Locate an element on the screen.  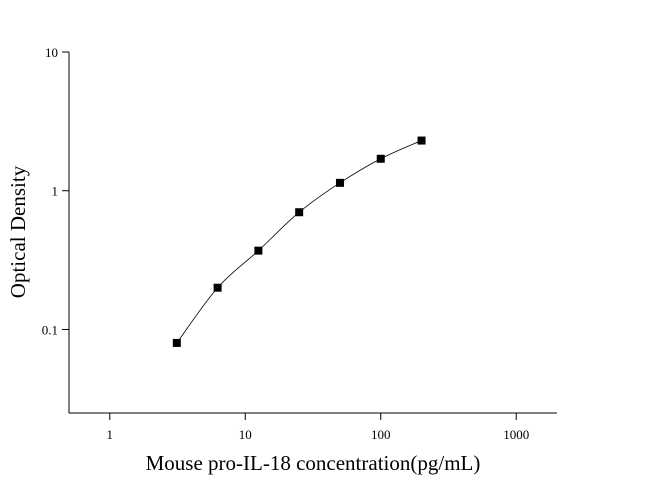
x-tick-label: 1000 is located at coordinates (516, 434).